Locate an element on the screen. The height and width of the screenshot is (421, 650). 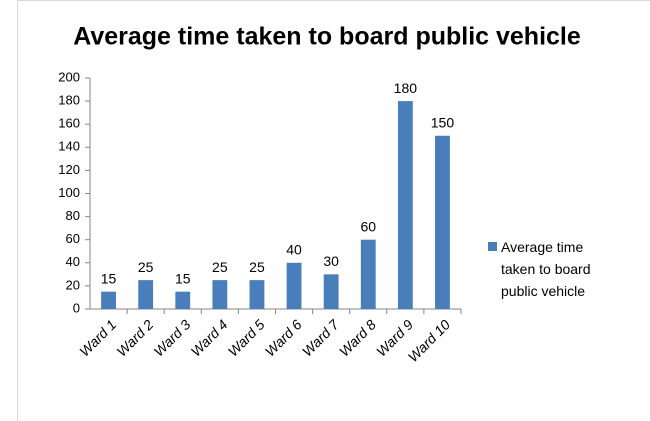
y-tick-label: 40 is located at coordinates (73, 261).